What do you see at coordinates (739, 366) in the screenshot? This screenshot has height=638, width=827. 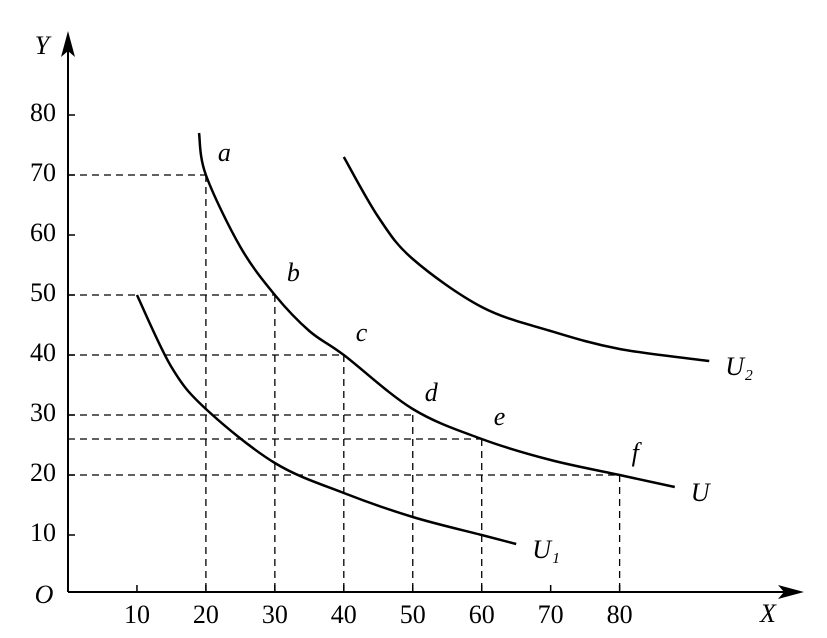 I see `curve-label: U₂` at bounding box center [739, 366].